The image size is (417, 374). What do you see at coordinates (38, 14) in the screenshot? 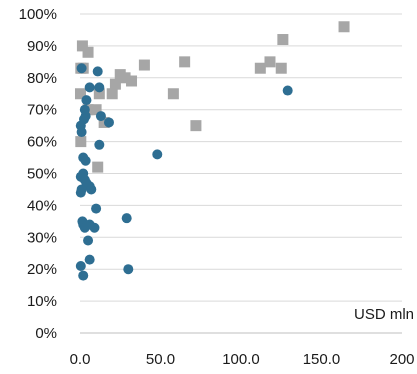
I see `y-tick-label: 100%` at bounding box center [38, 14].